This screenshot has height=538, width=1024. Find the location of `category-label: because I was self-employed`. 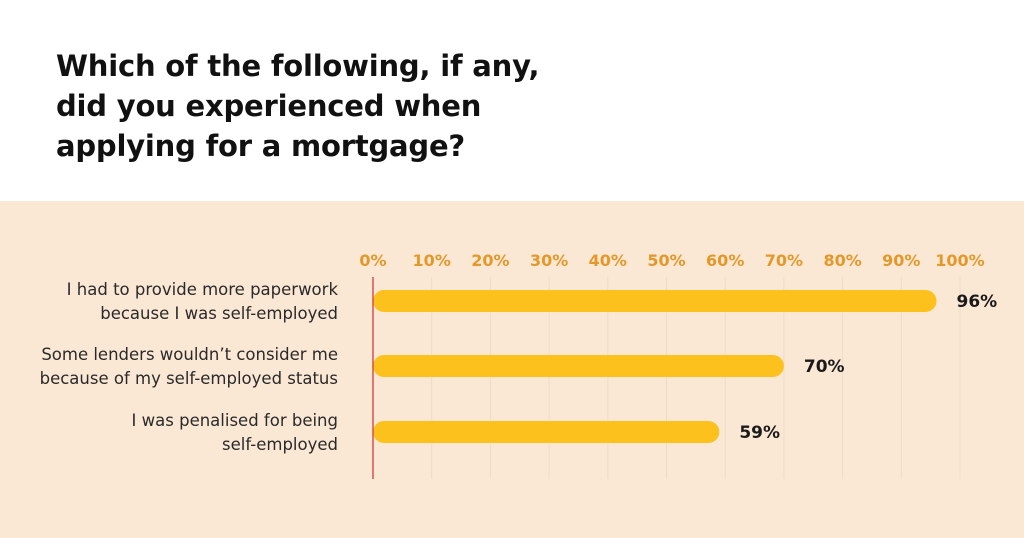

category-label: because I was self-employed is located at coordinates (219, 313).